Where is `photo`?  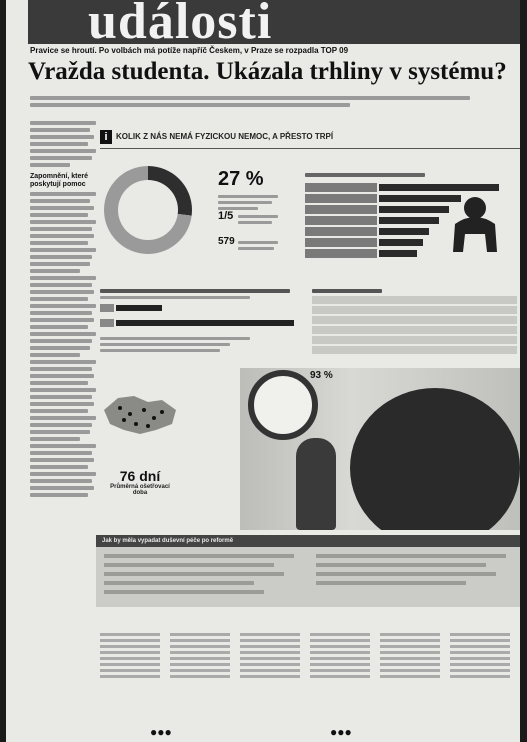 photo is located at coordinates (380, 449).